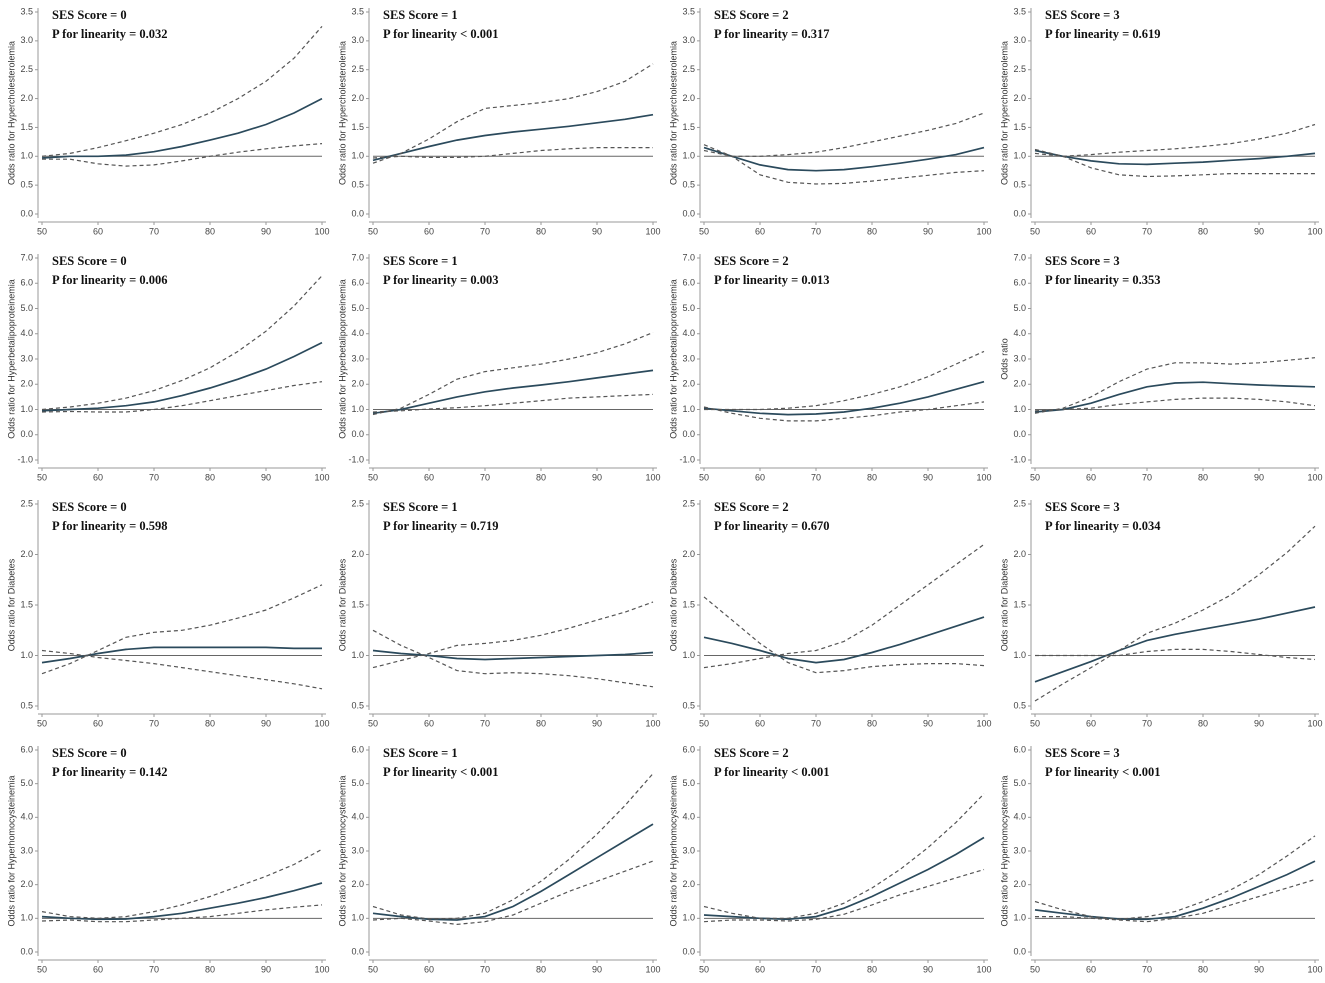  I want to click on annotation: P for linearity = 0.353, so click(1103, 280).